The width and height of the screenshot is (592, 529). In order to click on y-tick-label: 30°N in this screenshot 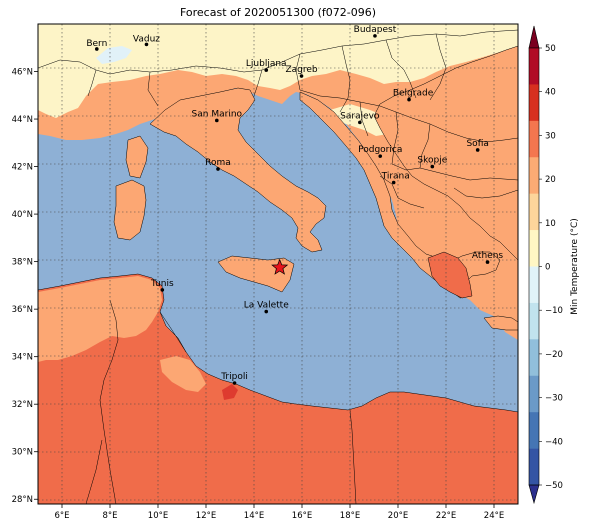, I will do `click(22, 453)`.